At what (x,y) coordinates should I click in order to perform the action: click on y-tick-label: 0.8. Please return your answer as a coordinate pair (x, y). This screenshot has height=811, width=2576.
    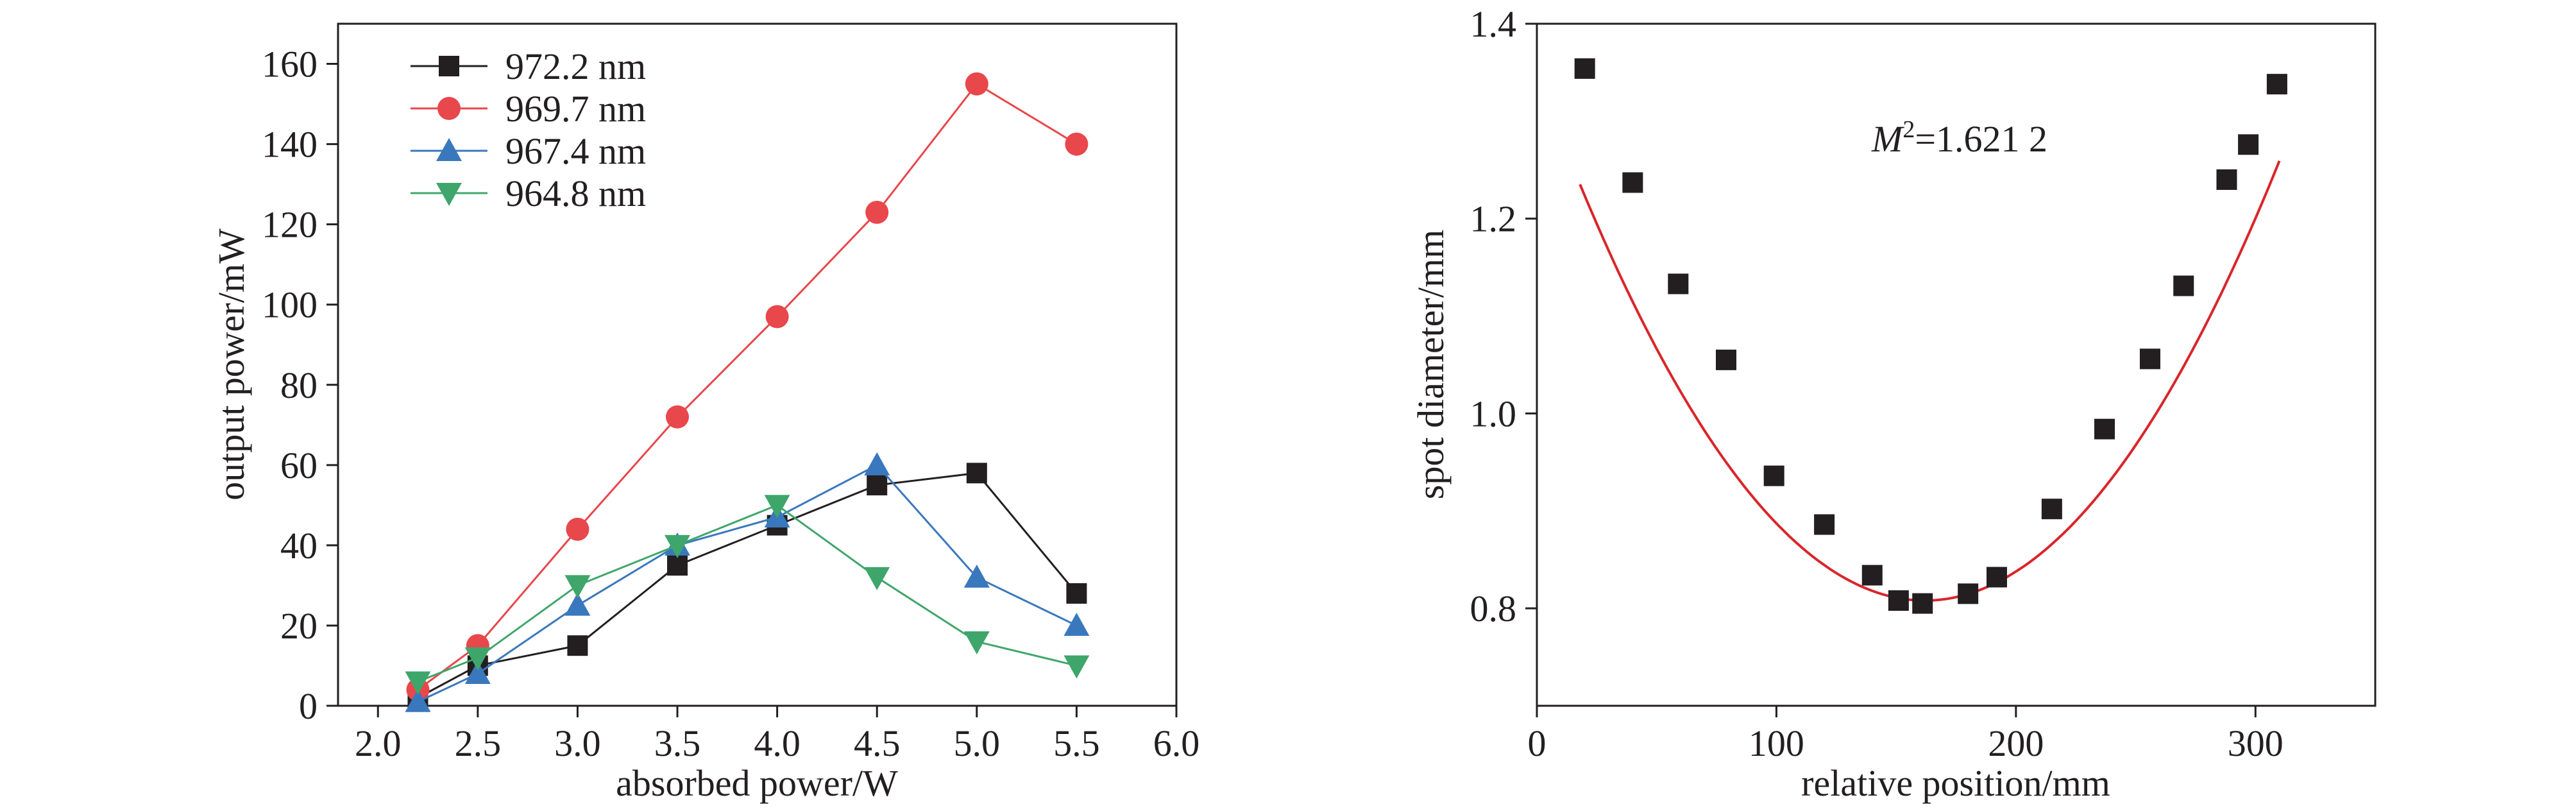
    Looking at the image, I should click on (1493, 608).